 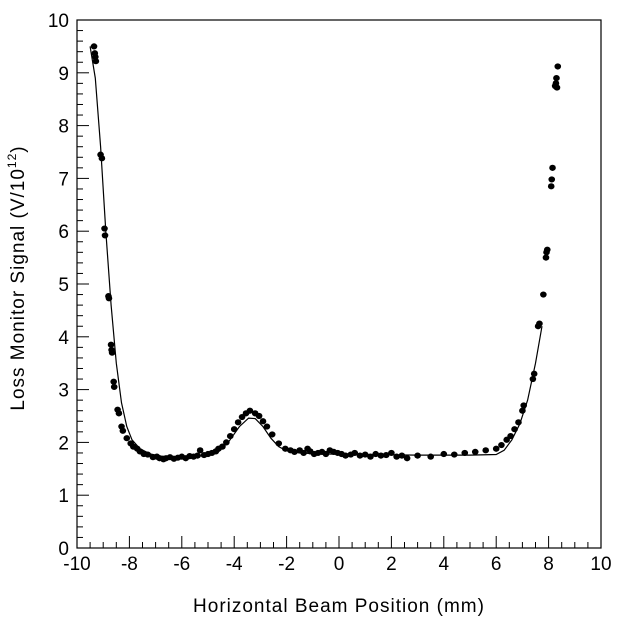 What do you see at coordinates (496, 564) in the screenshot?
I see `x-tick-label: 6` at bounding box center [496, 564].